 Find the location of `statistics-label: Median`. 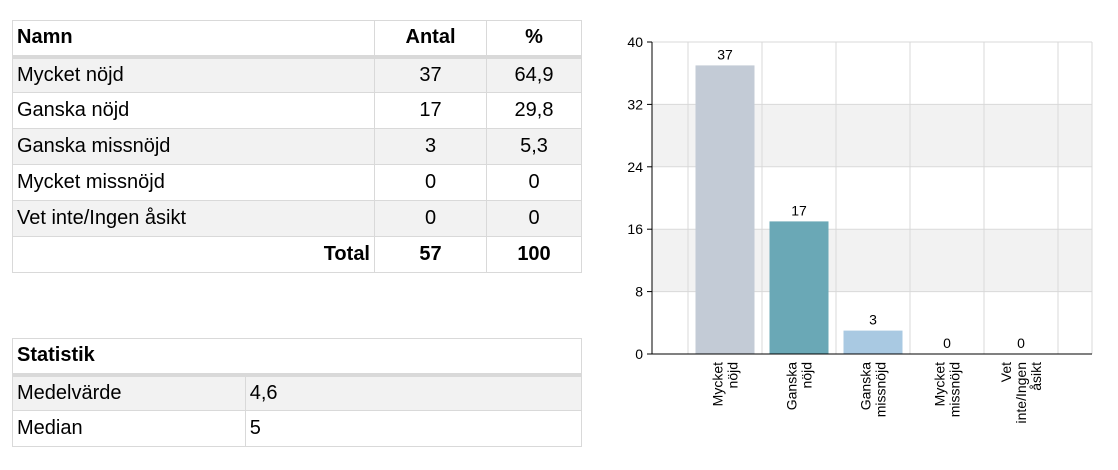

statistics-label: Median is located at coordinates (129, 428).